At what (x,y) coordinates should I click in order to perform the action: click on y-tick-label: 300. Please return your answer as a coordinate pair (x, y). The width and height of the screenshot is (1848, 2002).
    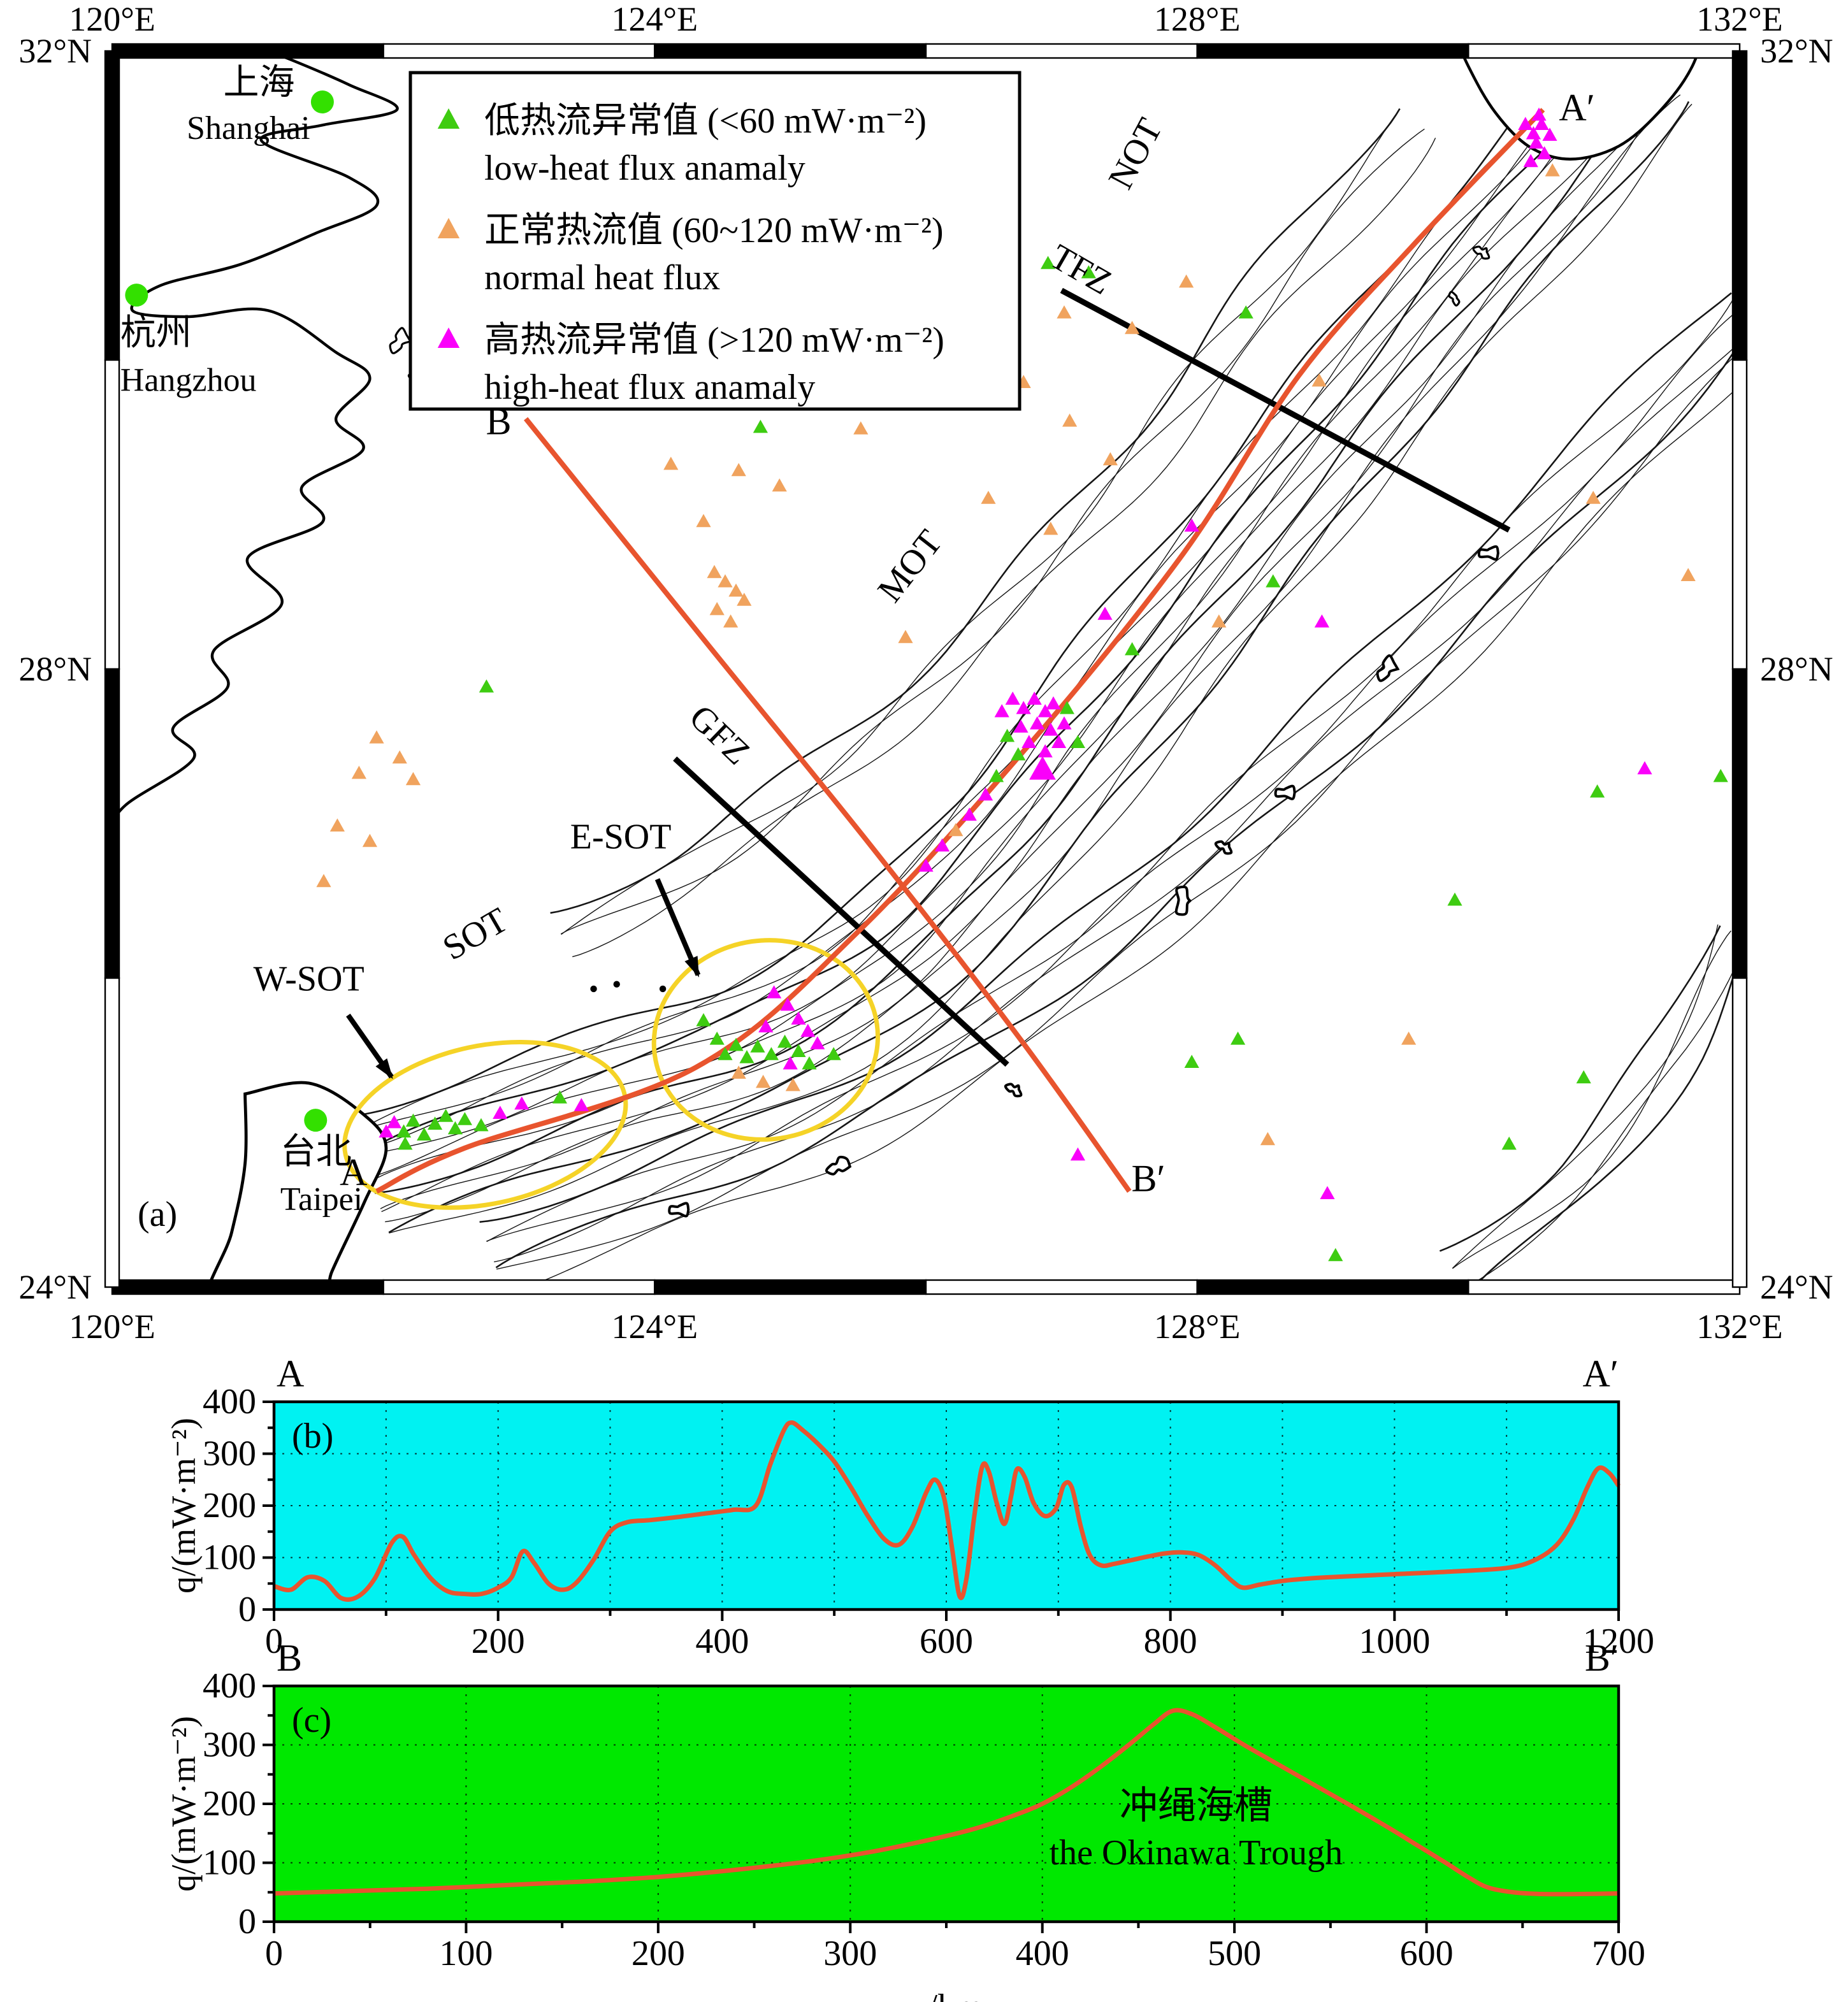
    Looking at the image, I should click on (230, 1745).